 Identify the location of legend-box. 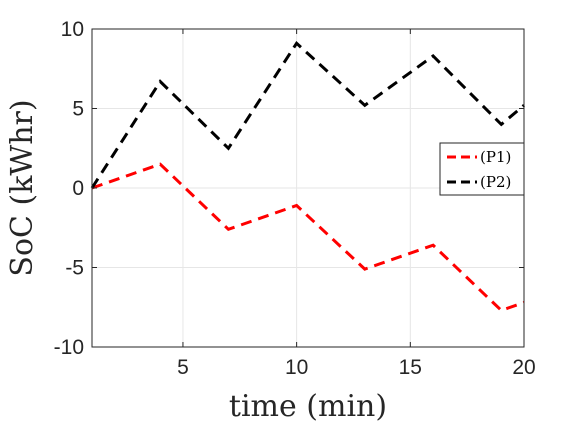
(482, 169).